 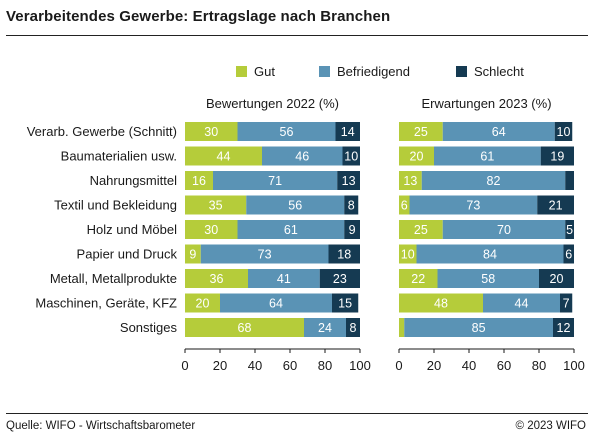 I want to click on legend-label-schlecht: Schlecht, so click(x=499, y=71).